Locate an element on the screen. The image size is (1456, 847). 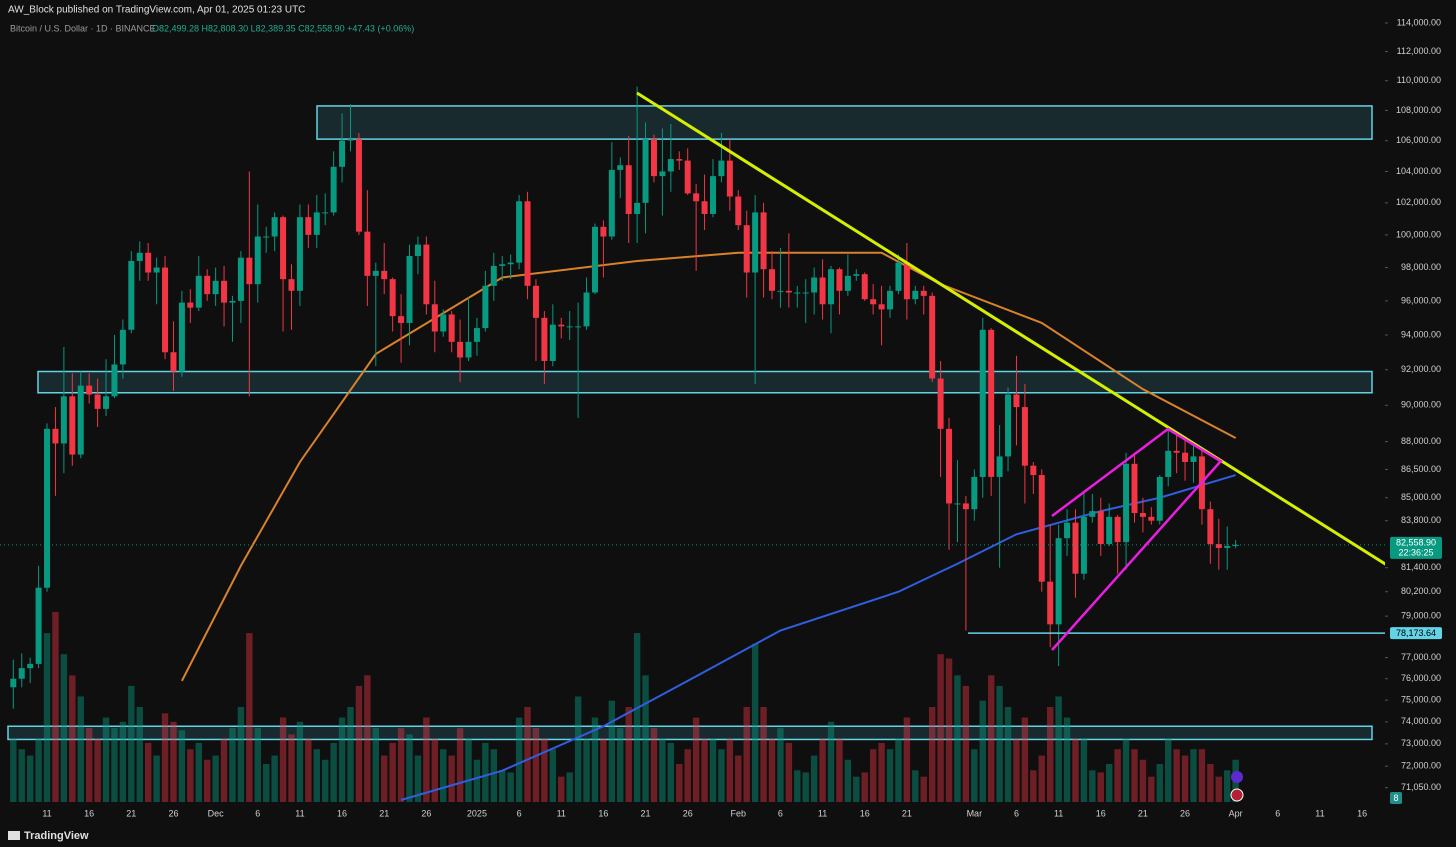
y-tick-label: 71,050.00 is located at coordinates (1421, 787).